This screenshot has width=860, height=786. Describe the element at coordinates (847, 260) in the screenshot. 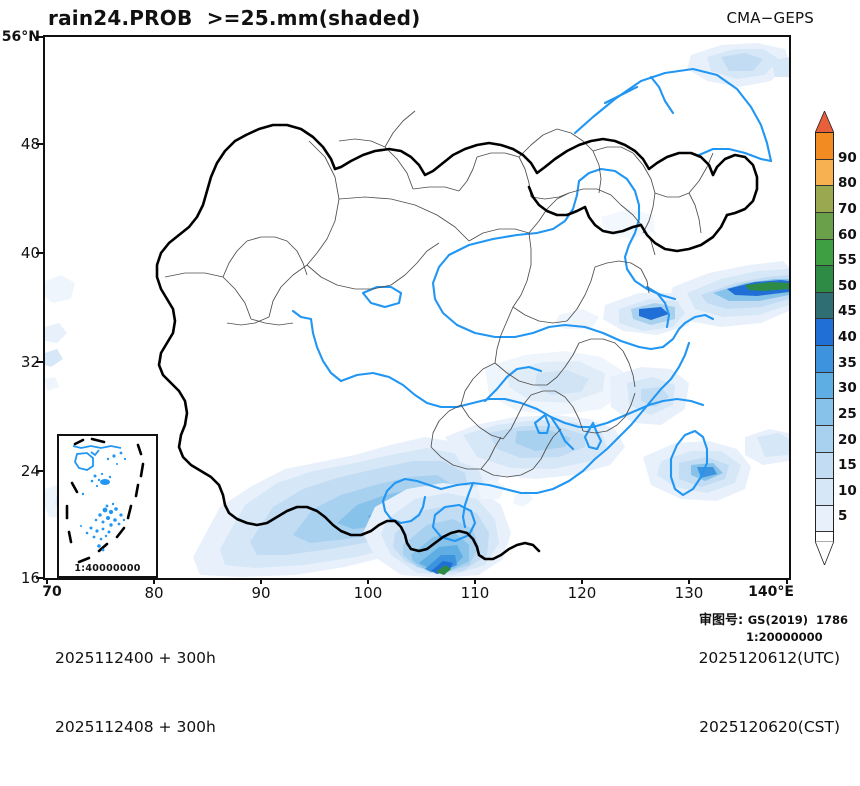

I see `colorbar-tick-label: 55` at that location.